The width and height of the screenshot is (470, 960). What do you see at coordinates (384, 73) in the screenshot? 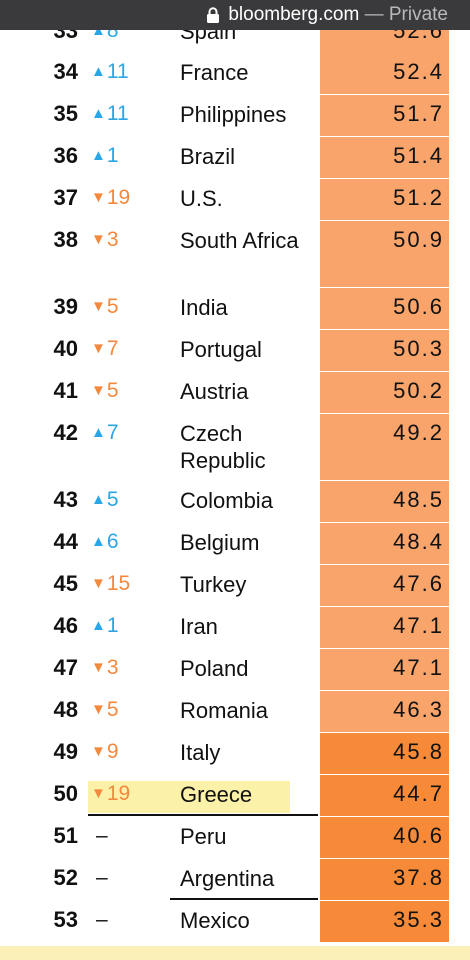
I see `score-cell: 52.4` at bounding box center [384, 73].